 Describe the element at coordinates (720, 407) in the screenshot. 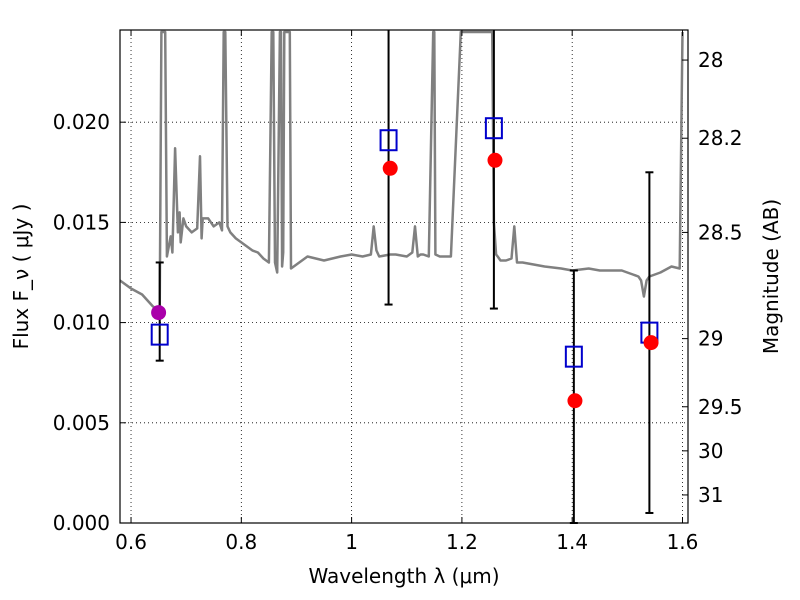

I see `right-tick-label: 29.5` at that location.